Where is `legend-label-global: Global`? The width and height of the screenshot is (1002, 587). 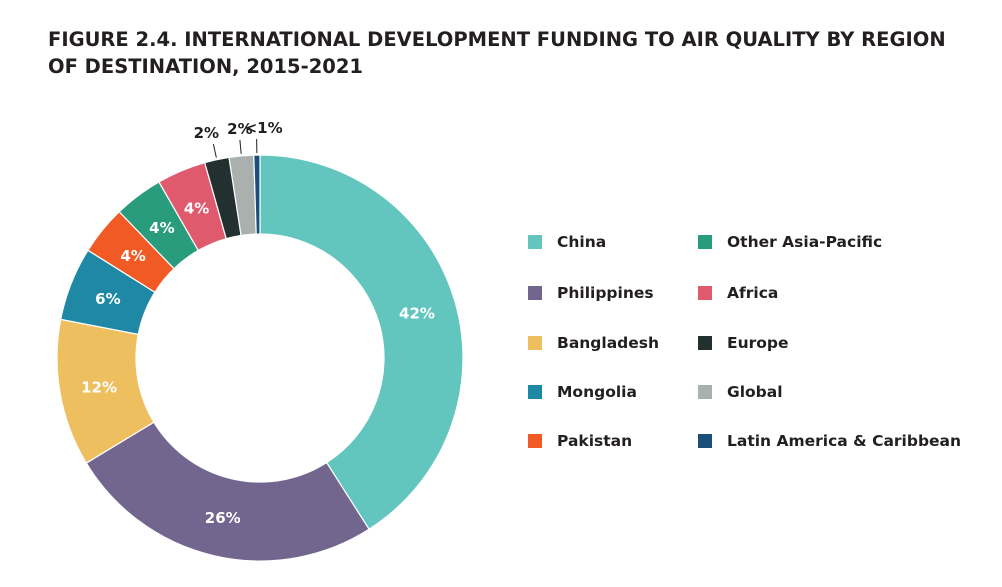 legend-label-global: Global is located at coordinates (755, 392).